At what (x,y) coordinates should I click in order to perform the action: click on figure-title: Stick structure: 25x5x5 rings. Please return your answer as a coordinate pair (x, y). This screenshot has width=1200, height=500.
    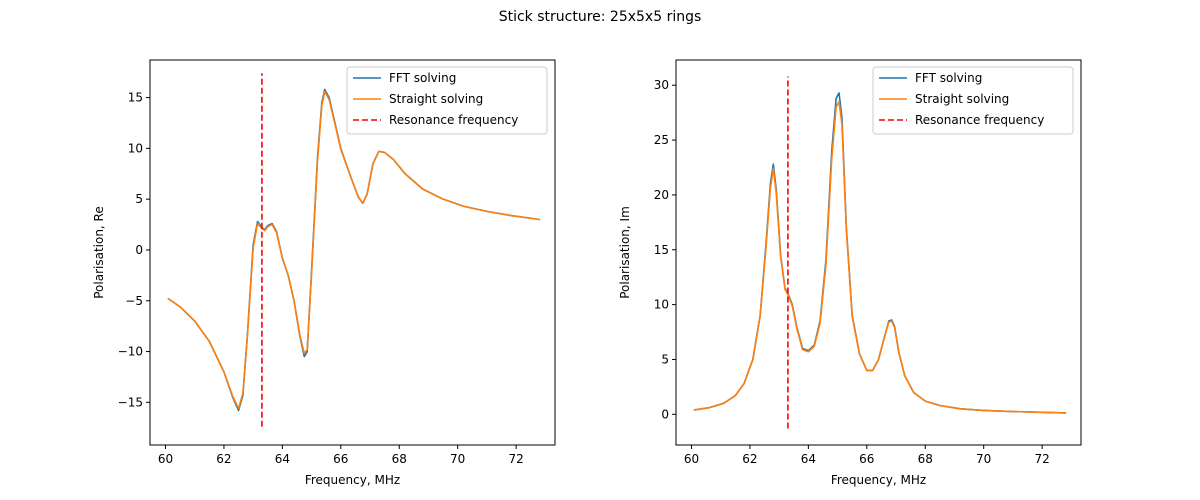
    Looking at the image, I should click on (600, 17).